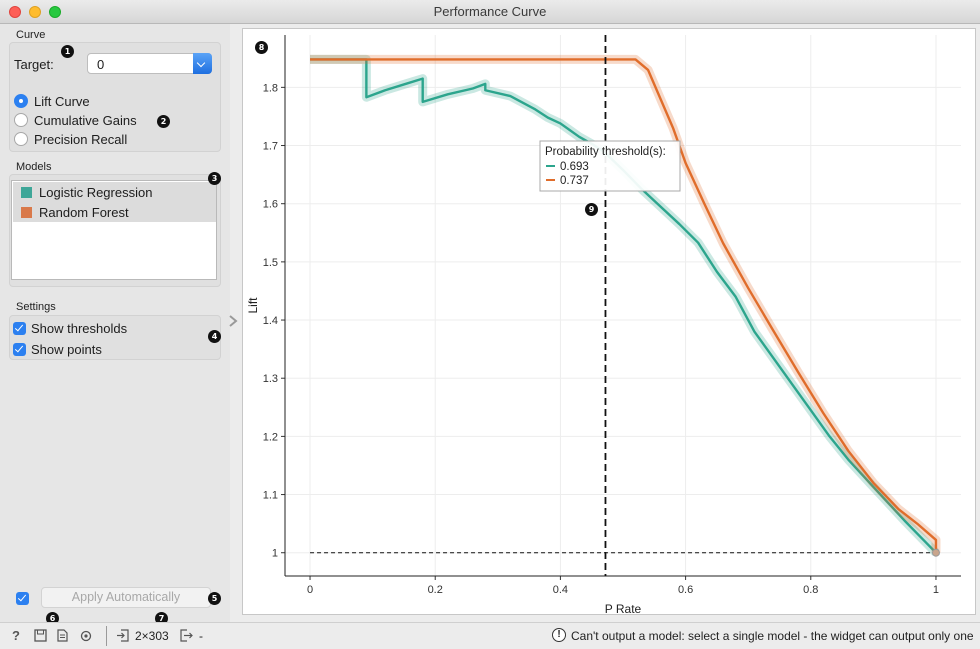 Image resolution: width=980 pixels, height=649 pixels. I want to click on y-tick-label: 1, so click(275, 554).